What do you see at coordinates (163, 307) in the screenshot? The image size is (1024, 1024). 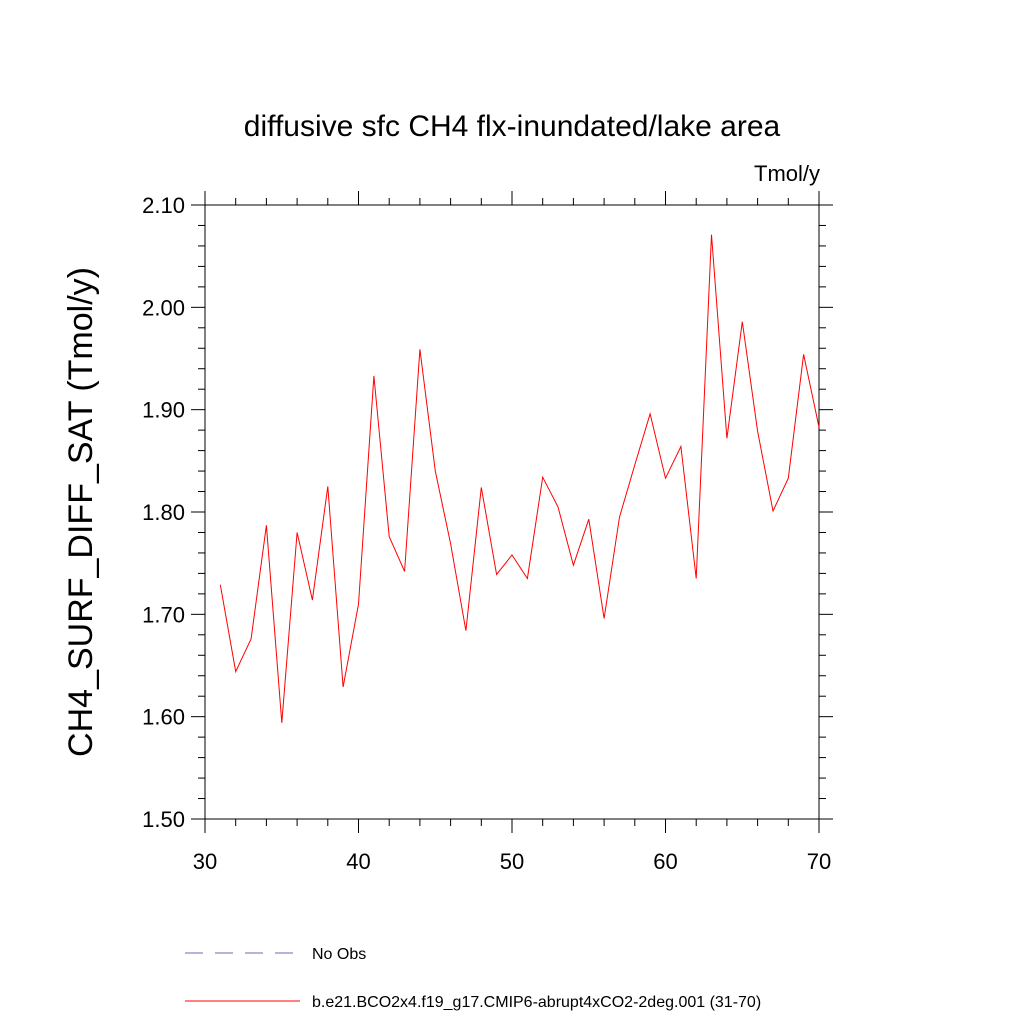 I see `y-tick-label: 2.00` at bounding box center [163, 307].